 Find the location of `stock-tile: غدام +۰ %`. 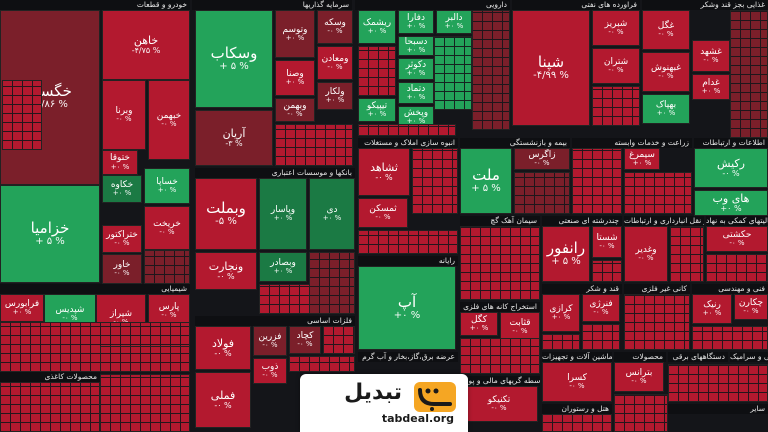

stock-tile: غدام +۰ % is located at coordinates (711, 87).